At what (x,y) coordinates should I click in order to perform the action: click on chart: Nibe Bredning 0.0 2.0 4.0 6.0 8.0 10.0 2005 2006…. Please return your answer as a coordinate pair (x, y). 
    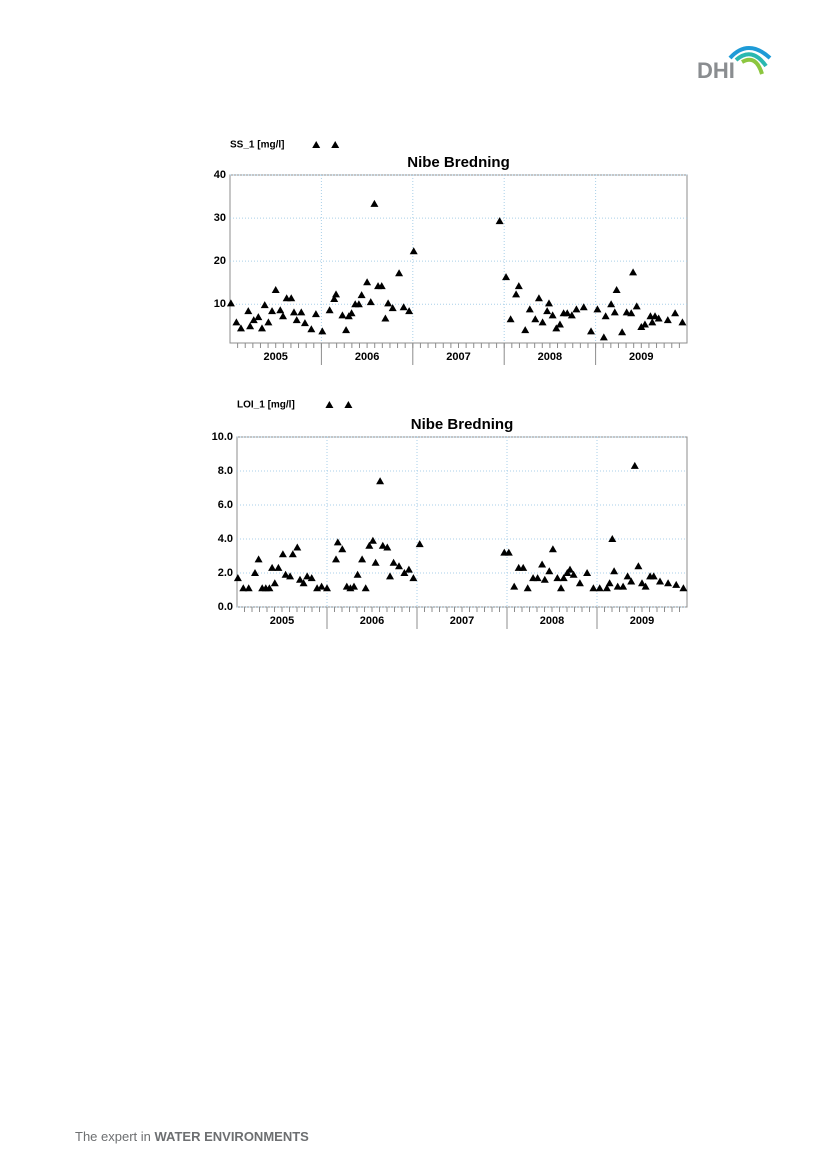
    Looking at the image, I should click on (450, 514).